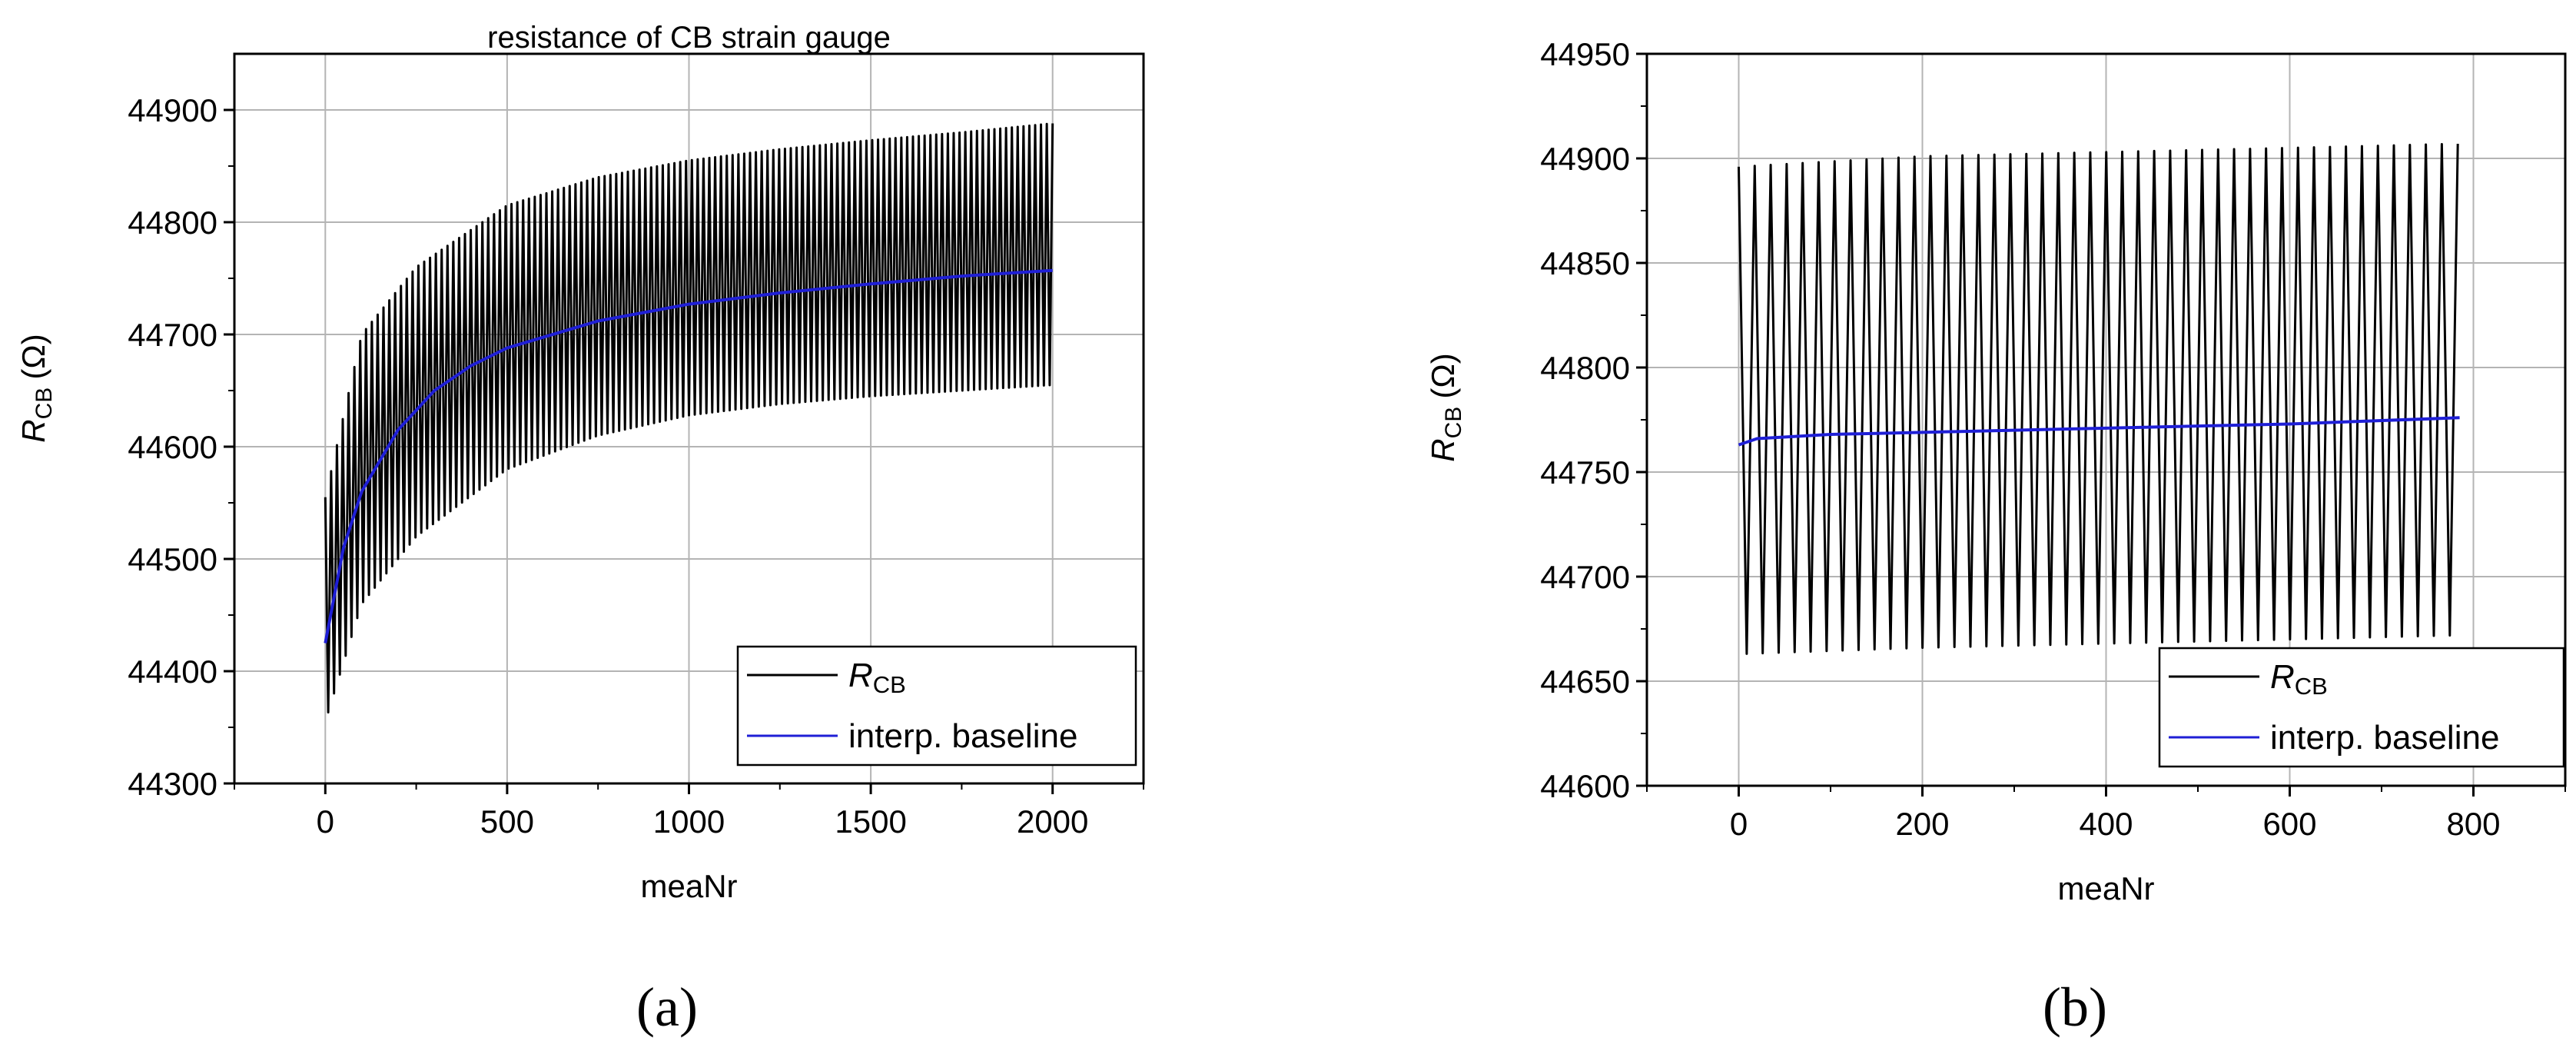 The width and height of the screenshot is (2576, 1051). Describe the element at coordinates (172, 223) in the screenshot. I see `a-y-tick-label: 44800` at that location.